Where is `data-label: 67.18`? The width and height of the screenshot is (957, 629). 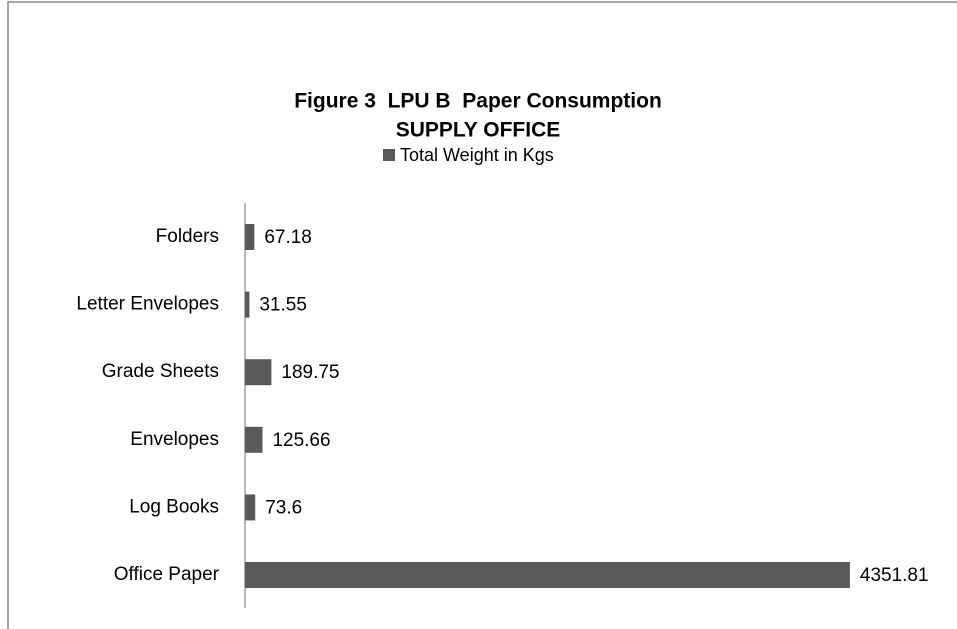 data-label: 67.18 is located at coordinates (288, 237).